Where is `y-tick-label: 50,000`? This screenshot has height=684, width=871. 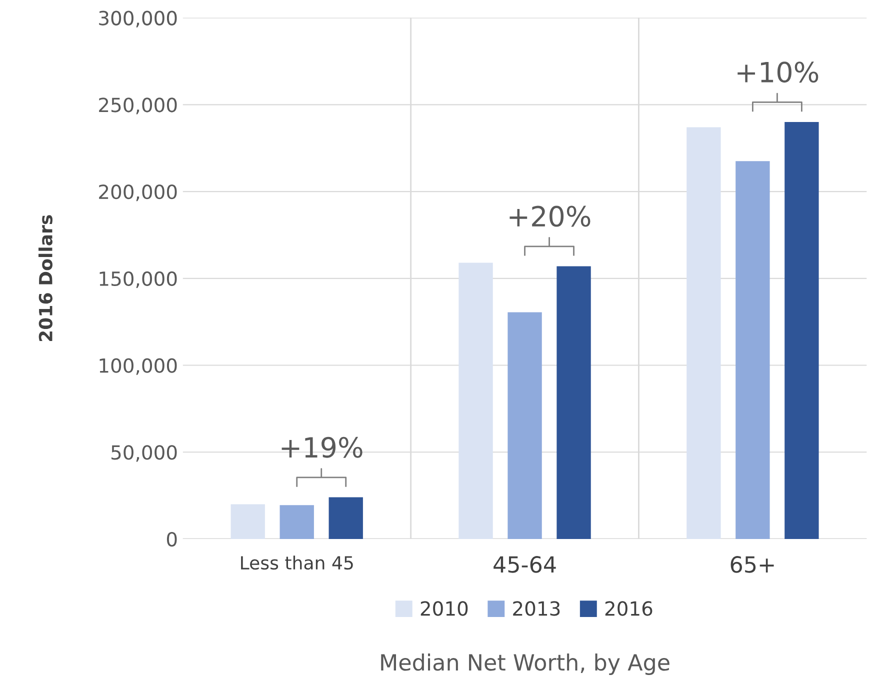 y-tick-label: 50,000 is located at coordinates (144, 453).